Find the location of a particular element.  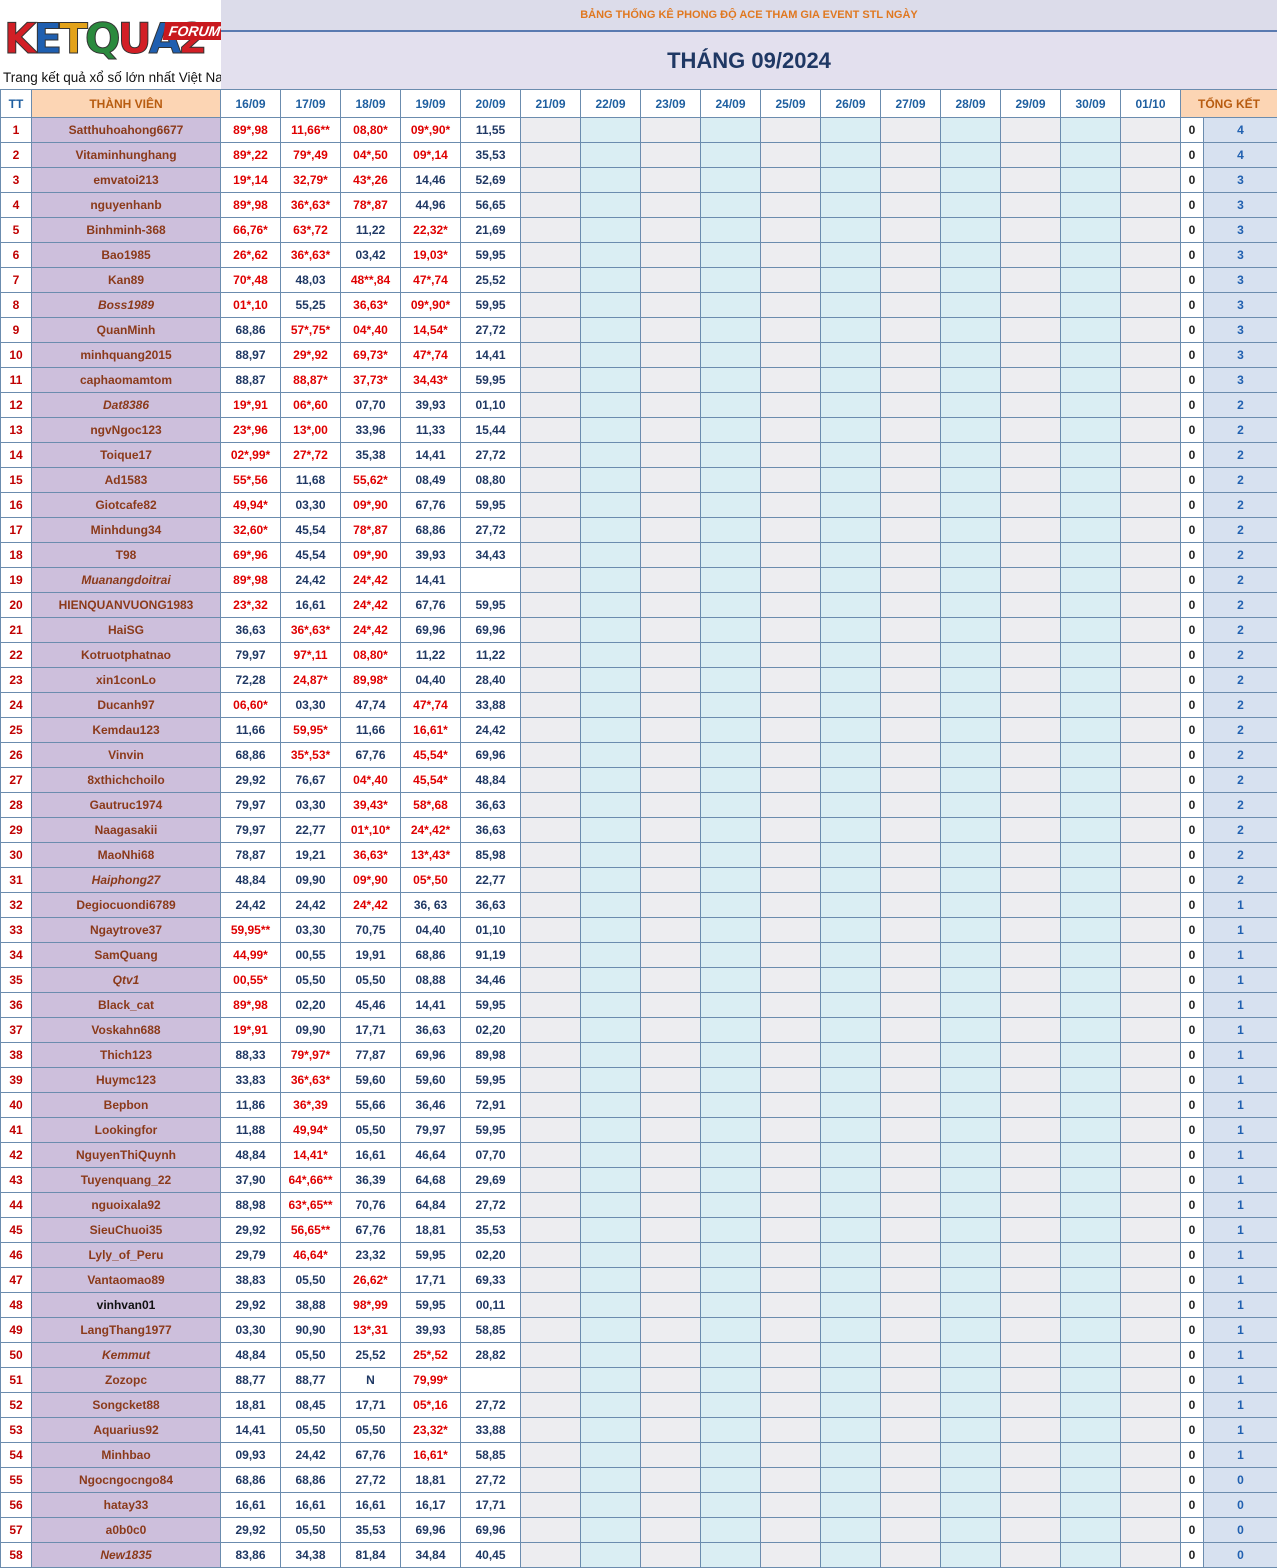

row-index: 14 is located at coordinates (16, 455).